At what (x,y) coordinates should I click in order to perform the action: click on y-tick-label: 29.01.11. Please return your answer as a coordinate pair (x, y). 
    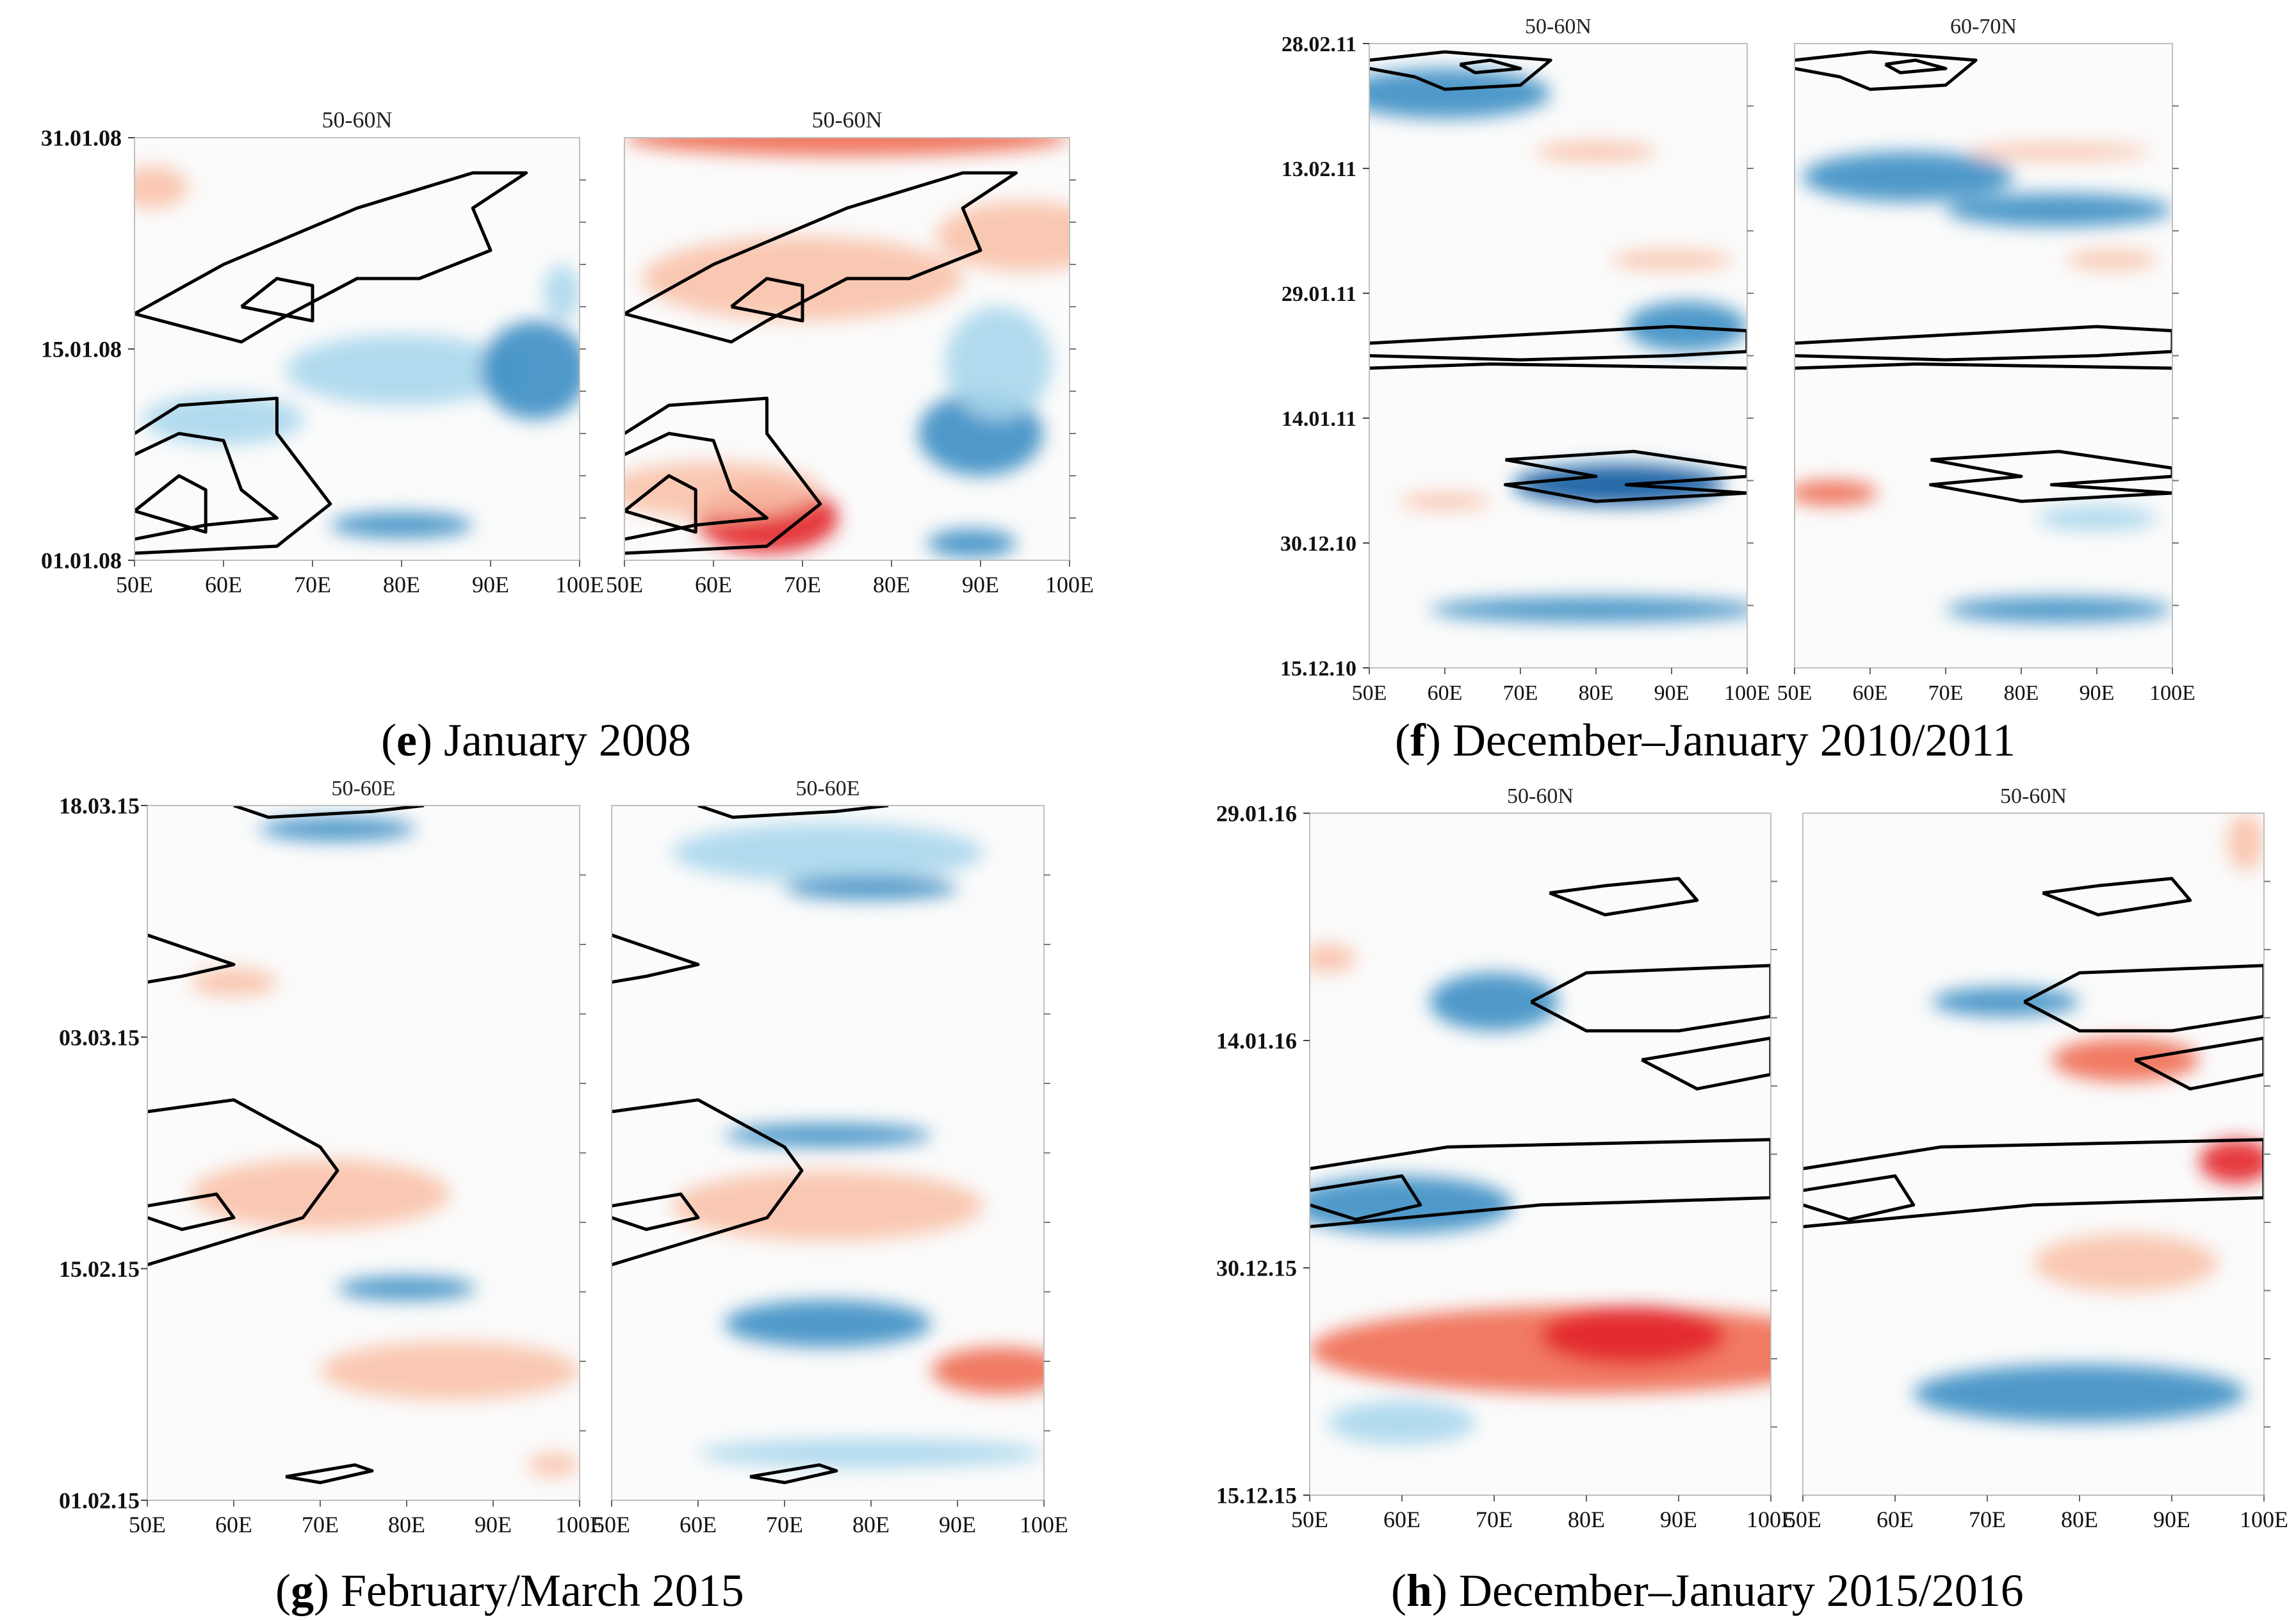
    Looking at the image, I should click on (1319, 294).